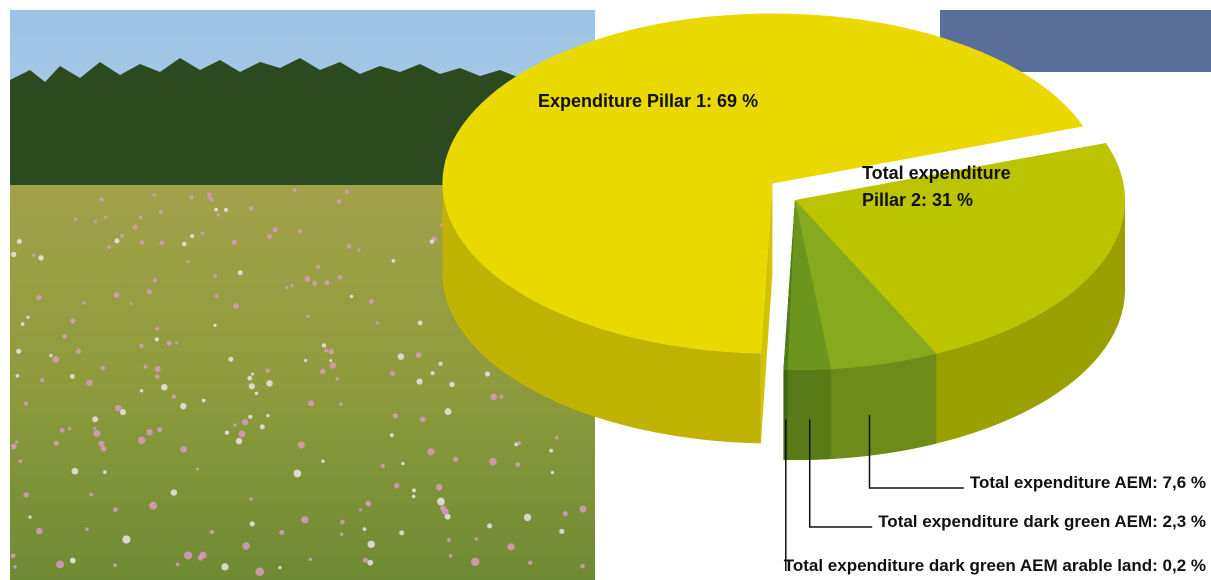  Describe the element at coordinates (840, 473) in the screenshot. I see `leader-line` at that location.